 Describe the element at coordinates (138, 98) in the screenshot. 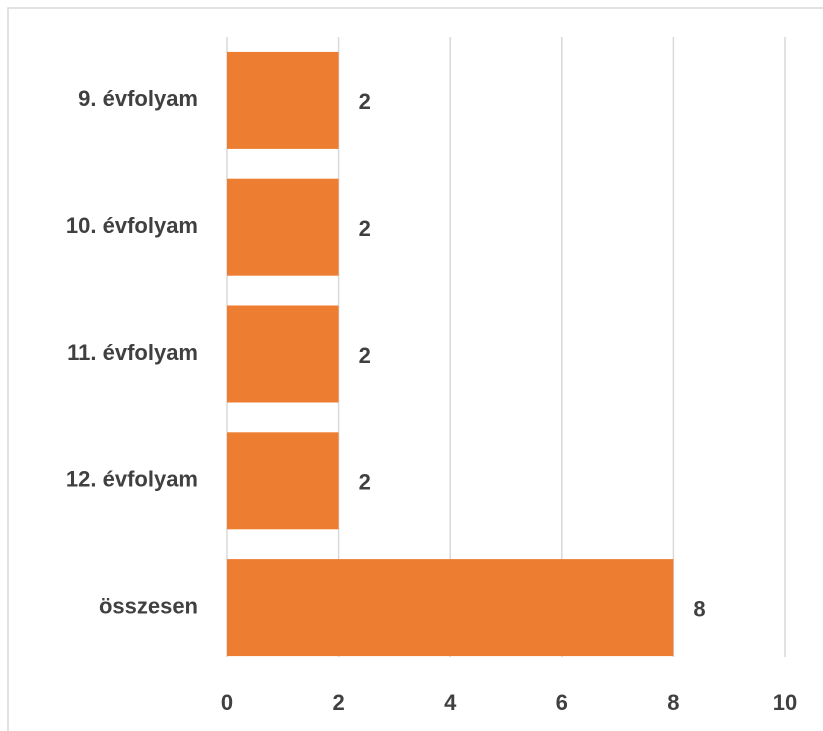

I see `y-tick-label: 9. évfolyam` at that location.